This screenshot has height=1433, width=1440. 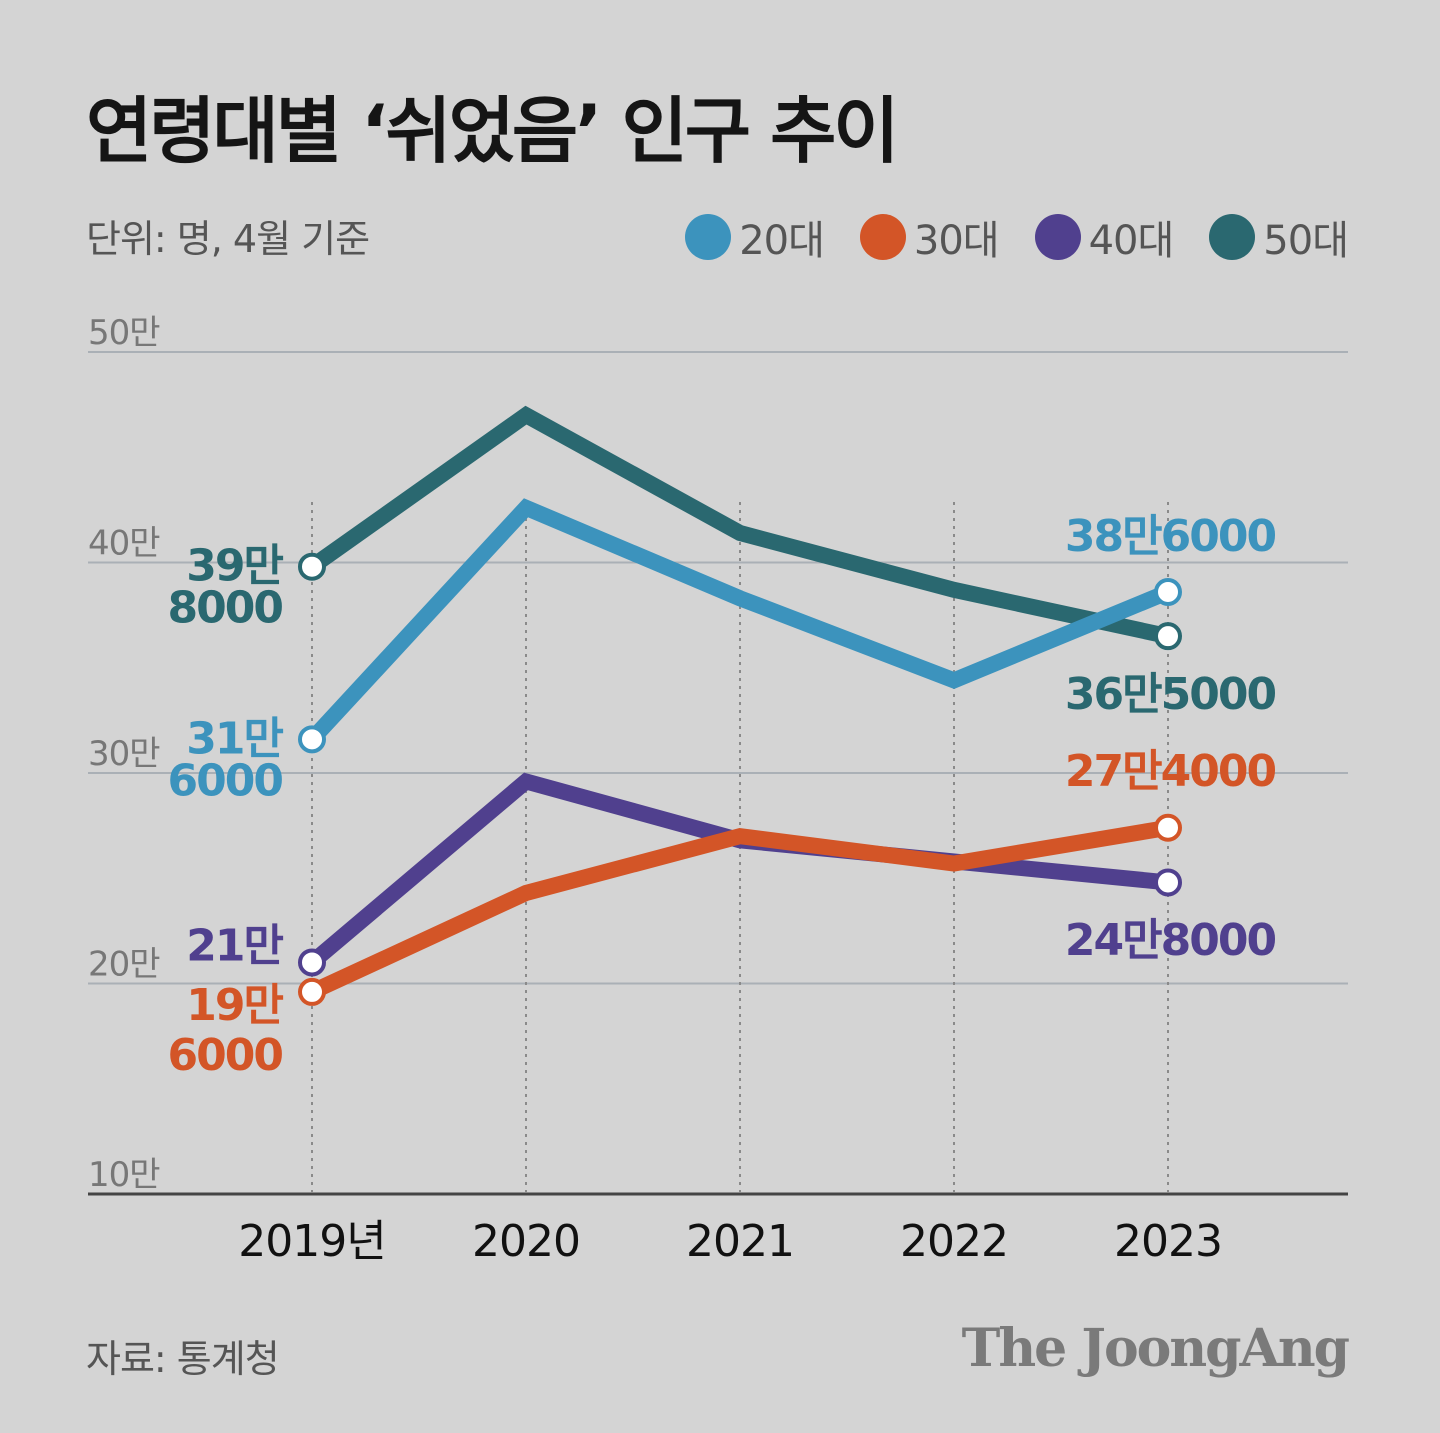 I want to click on end-value-label-s50: 36만5000, so click(x=1170, y=694).